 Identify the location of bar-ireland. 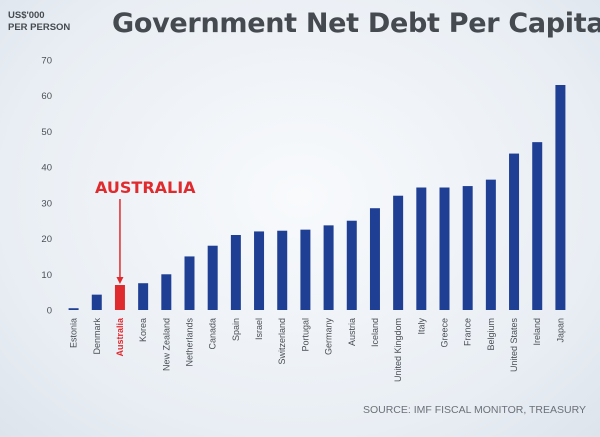
(537, 226).